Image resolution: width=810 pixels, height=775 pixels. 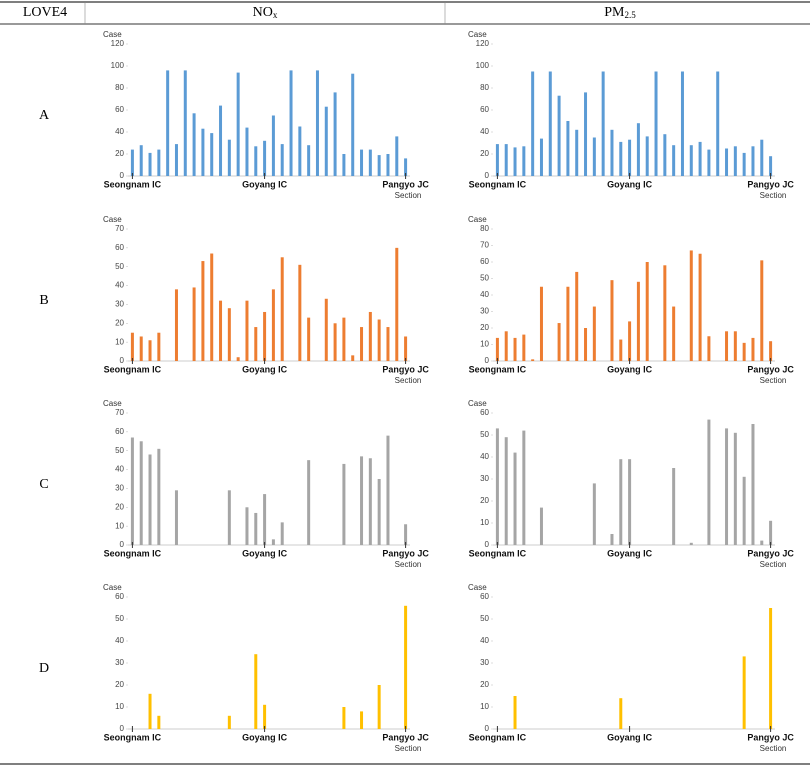 I want to click on header-subscript: x, so click(x=275, y=15).